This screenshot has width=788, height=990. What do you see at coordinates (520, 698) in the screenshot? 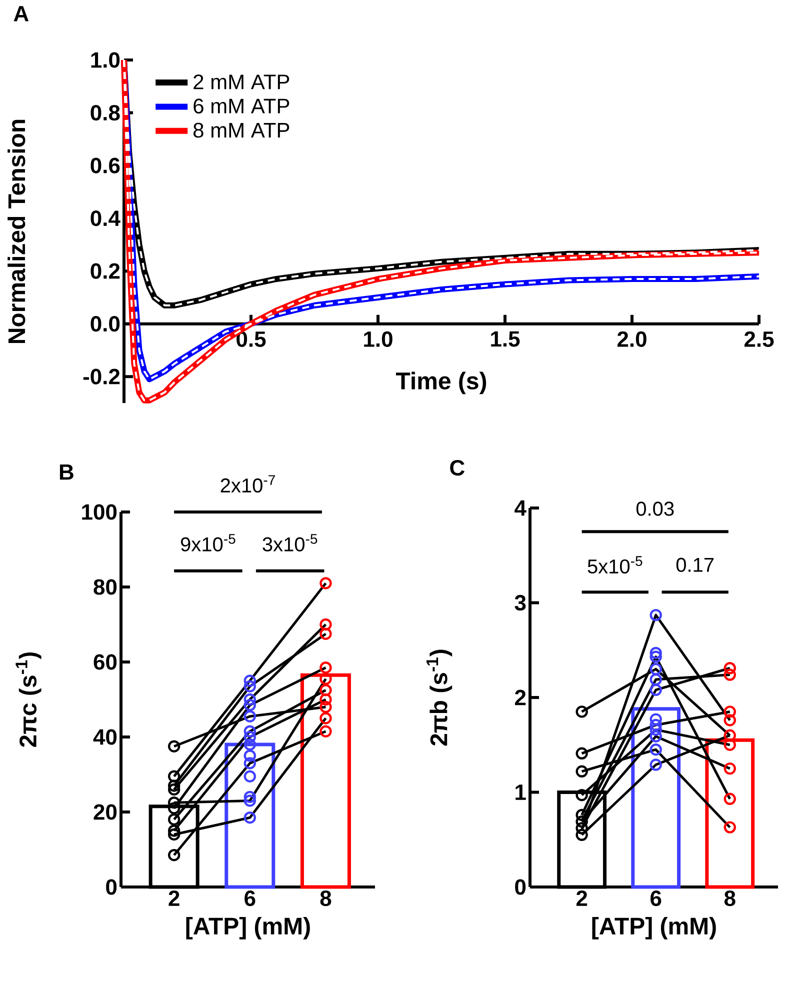
I see `y-tick-label: 2` at bounding box center [520, 698].